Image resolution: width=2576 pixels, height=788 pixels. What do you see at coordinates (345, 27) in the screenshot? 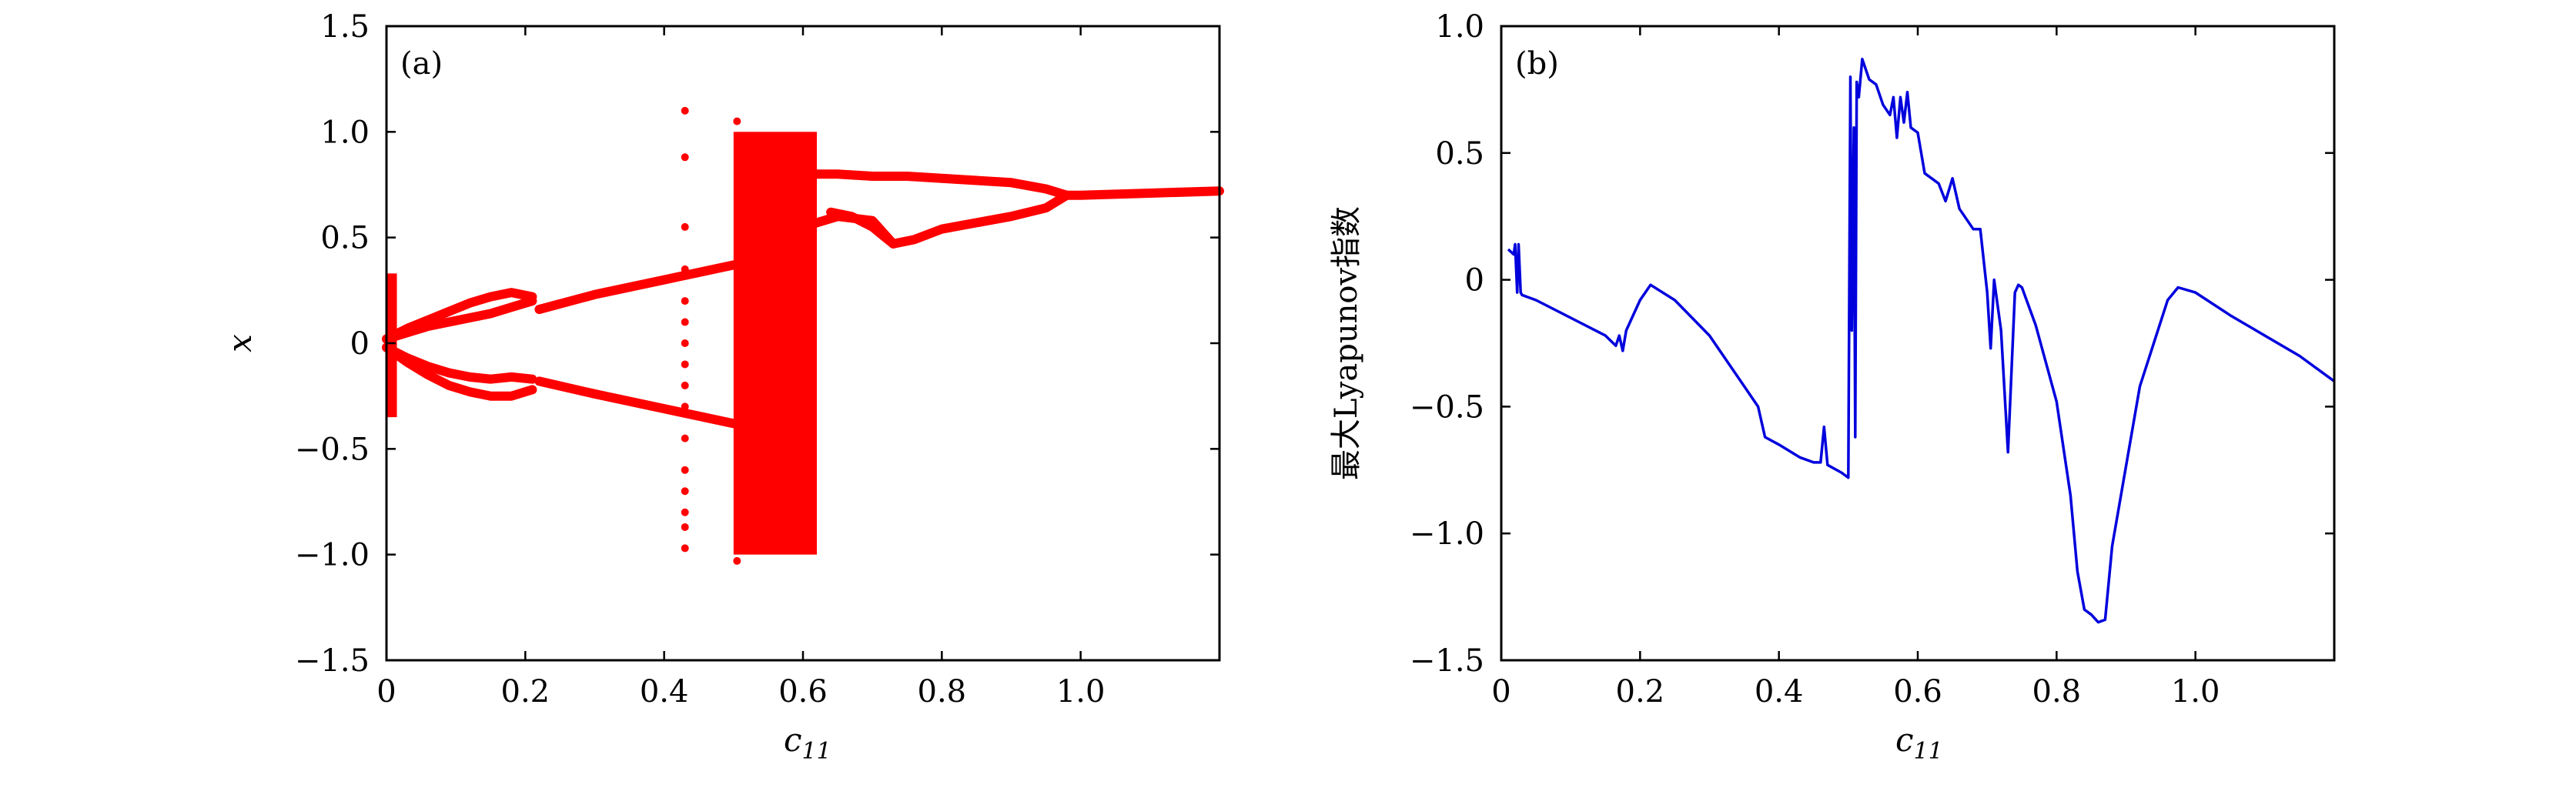
I see `panel-a-ytick-label: 1.5` at bounding box center [345, 27].